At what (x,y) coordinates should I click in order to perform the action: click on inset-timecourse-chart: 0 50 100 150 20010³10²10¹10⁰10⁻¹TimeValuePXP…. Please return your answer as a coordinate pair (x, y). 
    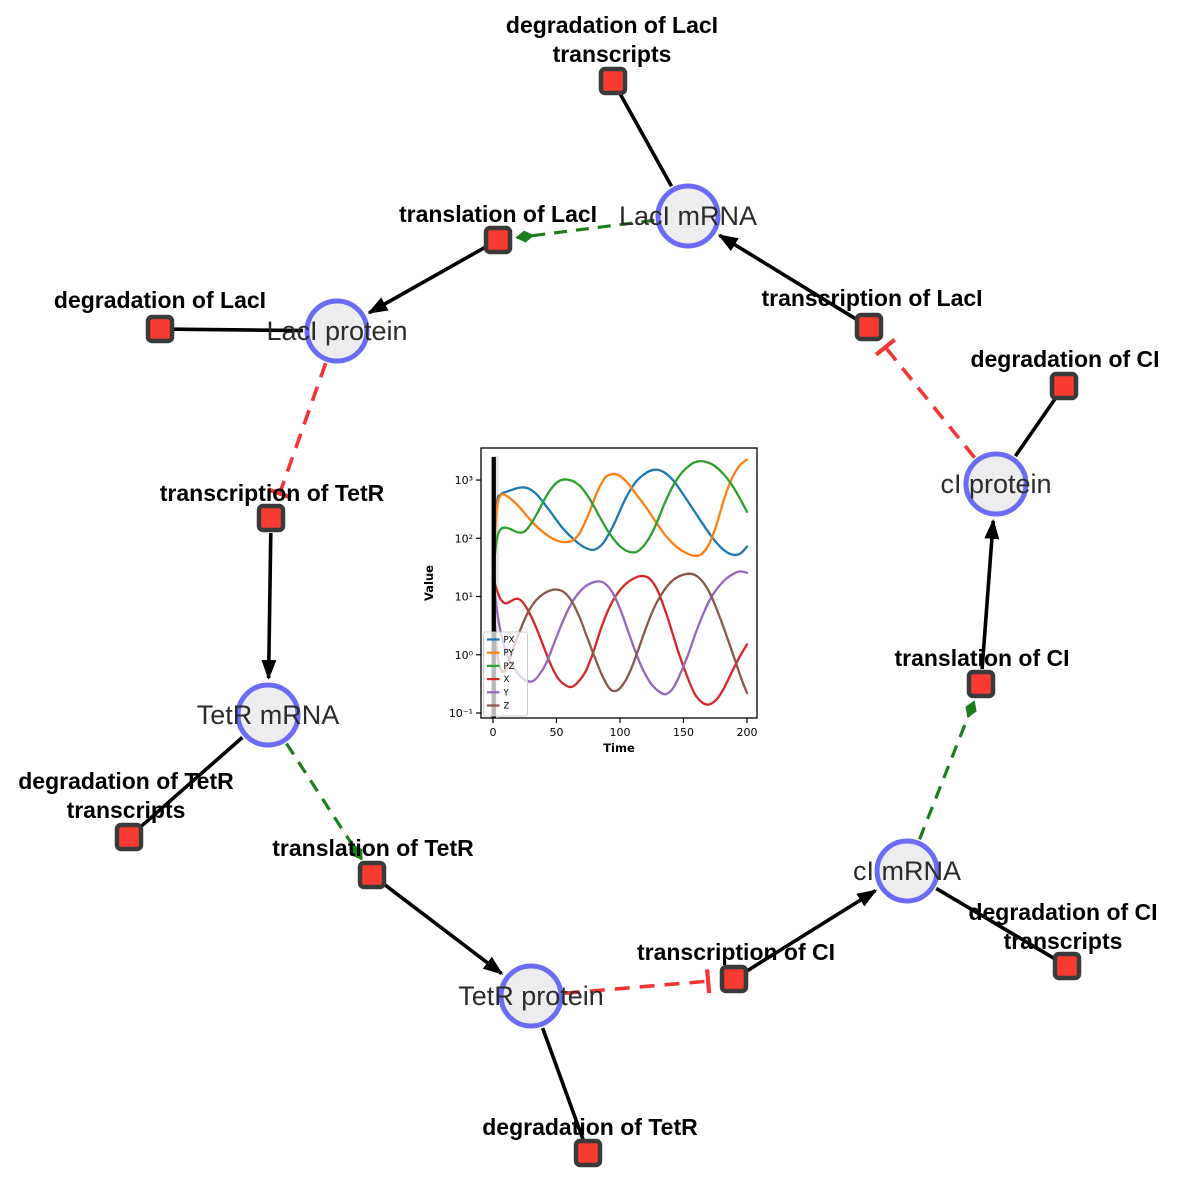
    Looking at the image, I should click on (595, 602).